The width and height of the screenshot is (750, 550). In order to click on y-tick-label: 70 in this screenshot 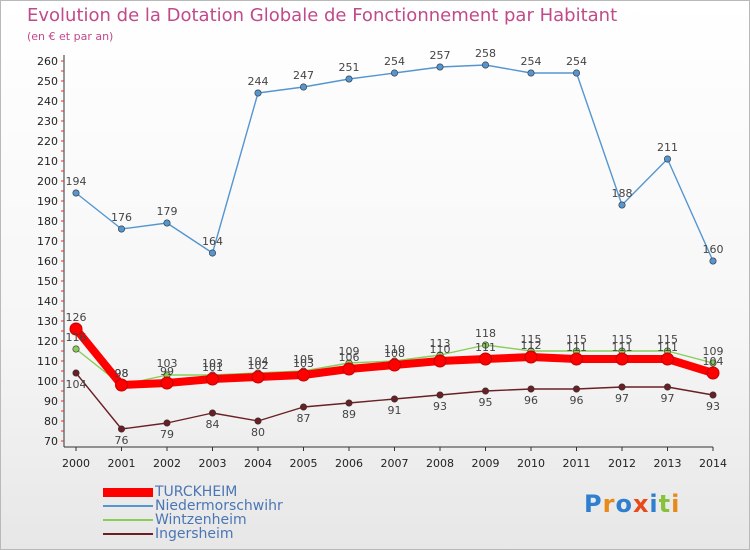, I will do `click(51, 441)`.